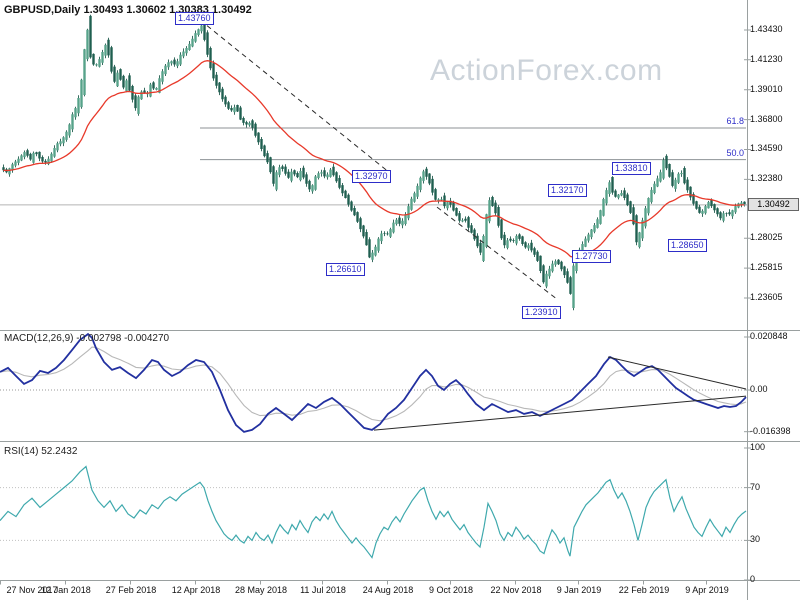 The height and width of the screenshot is (600, 800). What do you see at coordinates (644, 590) in the screenshot?
I see `time-axis-label: 22 Feb 2019` at bounding box center [644, 590].